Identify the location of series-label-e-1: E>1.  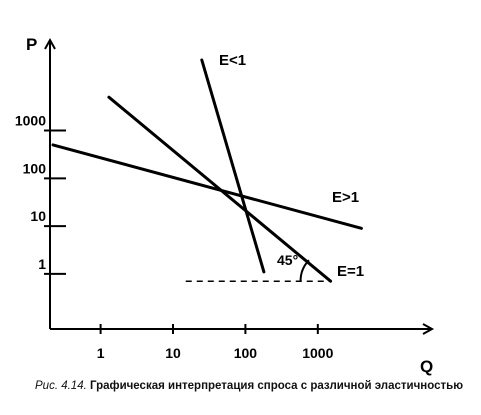
(345, 197).